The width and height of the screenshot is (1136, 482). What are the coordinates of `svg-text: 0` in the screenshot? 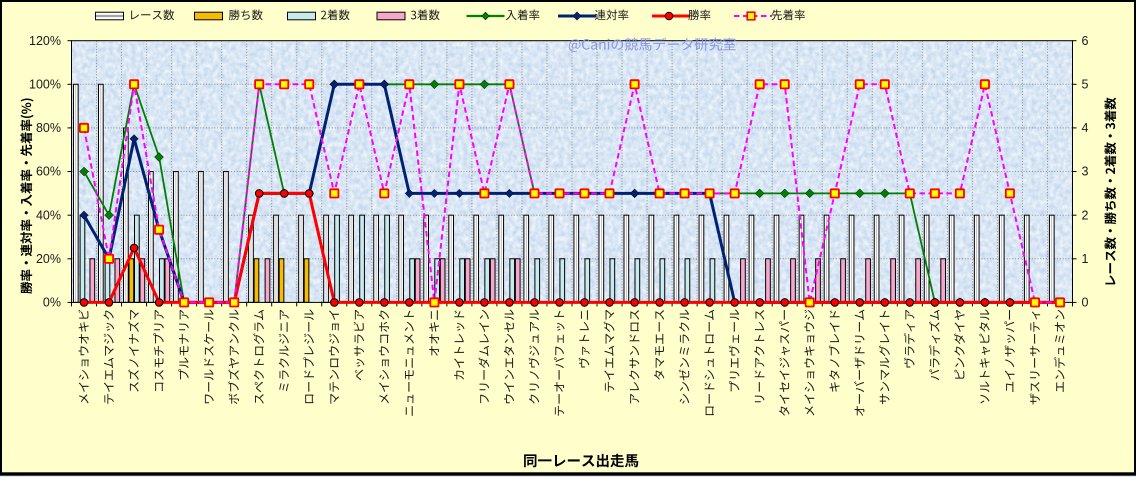 It's located at (1085, 303).